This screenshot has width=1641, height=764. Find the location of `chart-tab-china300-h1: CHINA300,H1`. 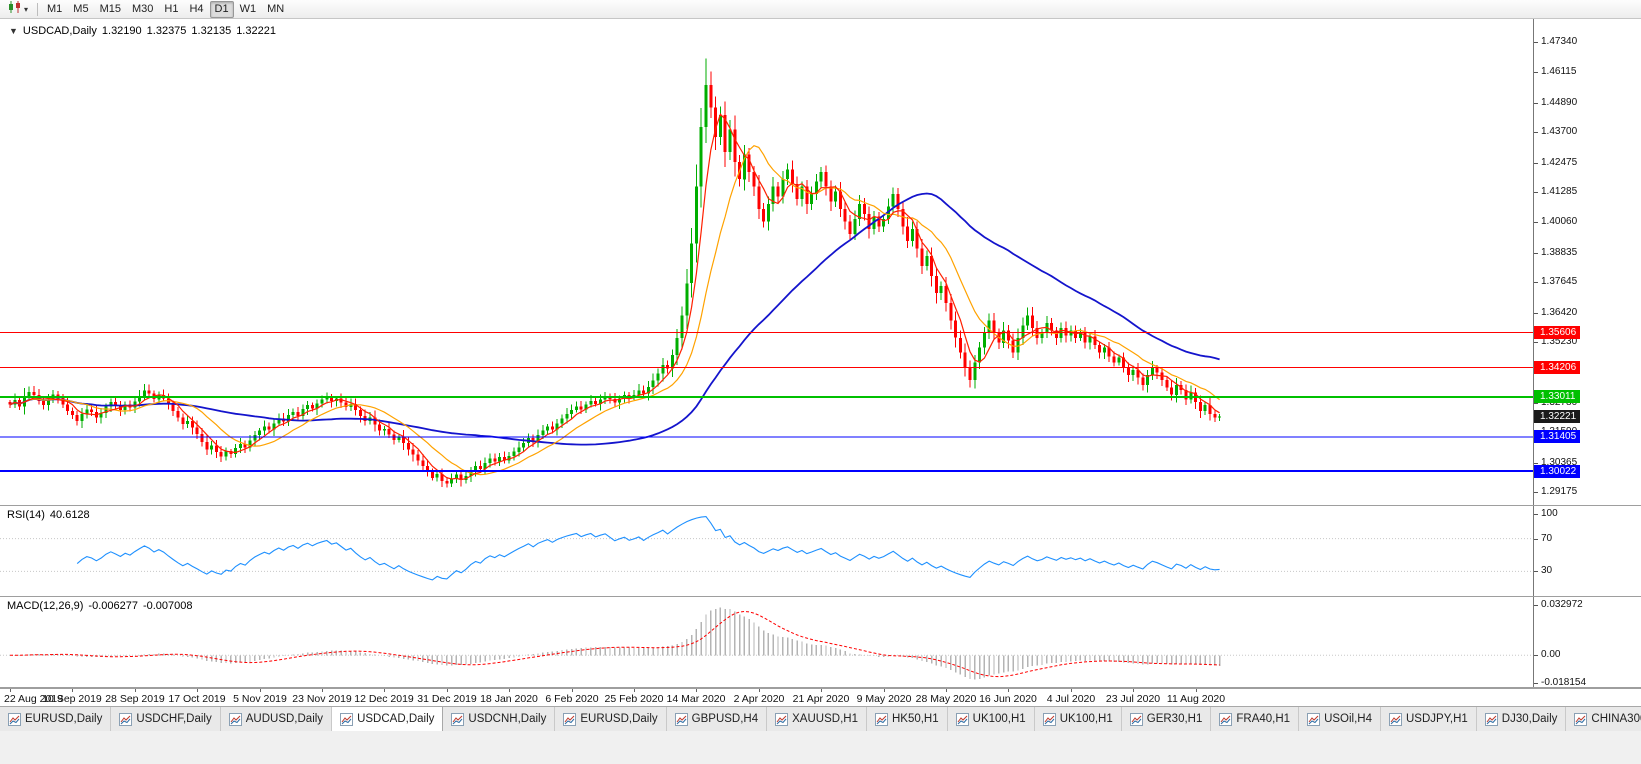

chart-tab-china300-h1: CHINA300,H1 is located at coordinates (1603, 719).